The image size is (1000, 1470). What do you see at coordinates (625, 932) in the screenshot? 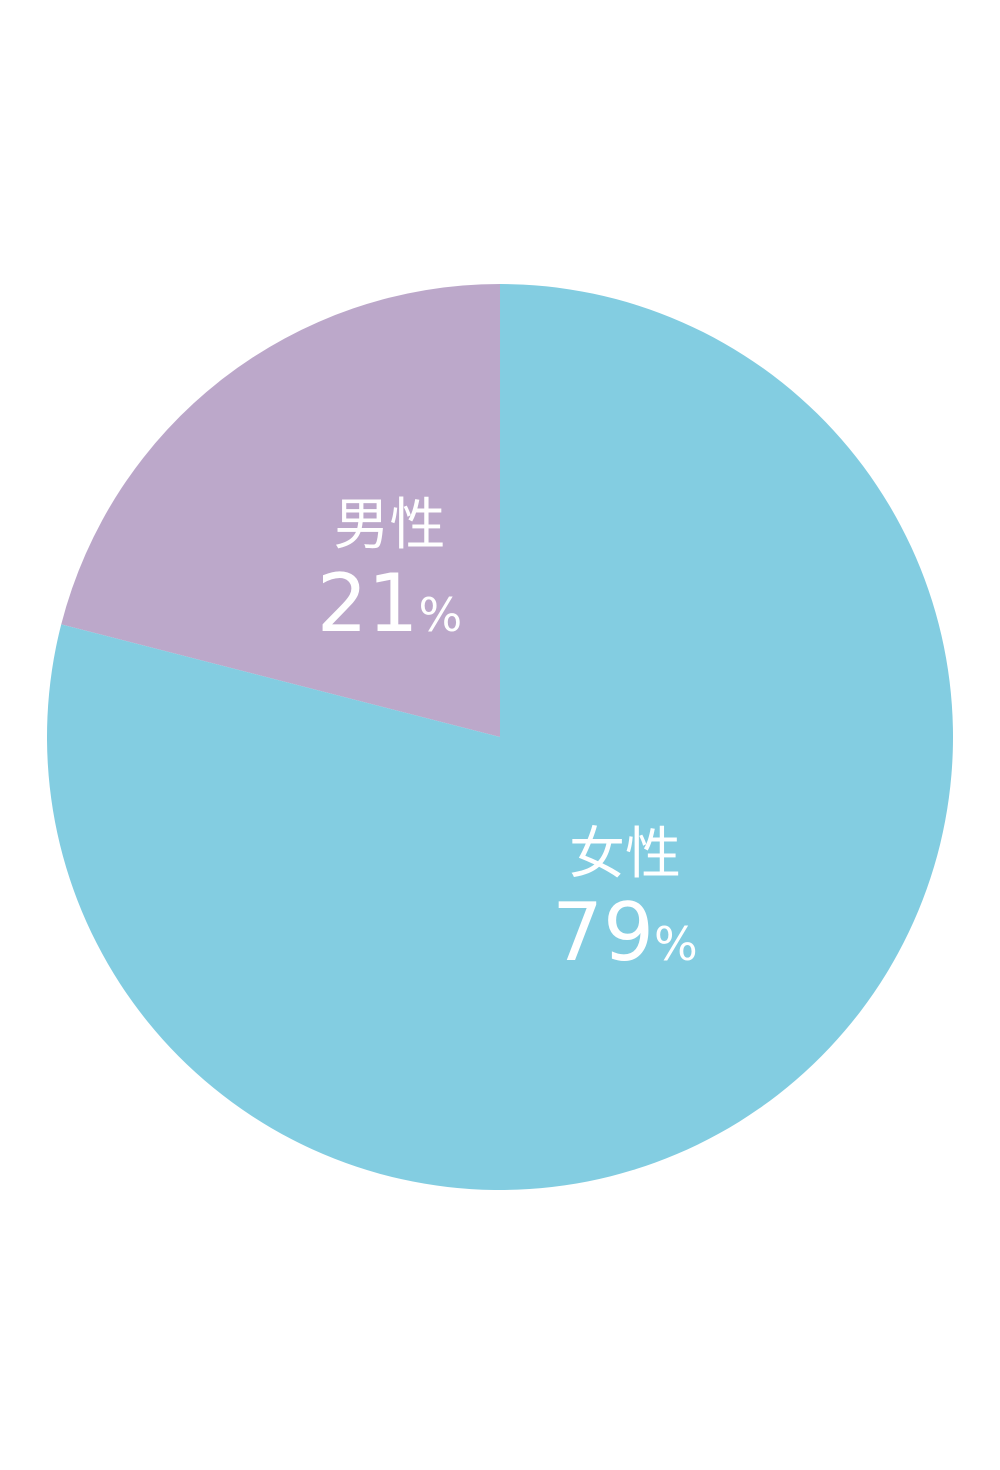
I see `slice-value-label: 79%` at bounding box center [625, 932].